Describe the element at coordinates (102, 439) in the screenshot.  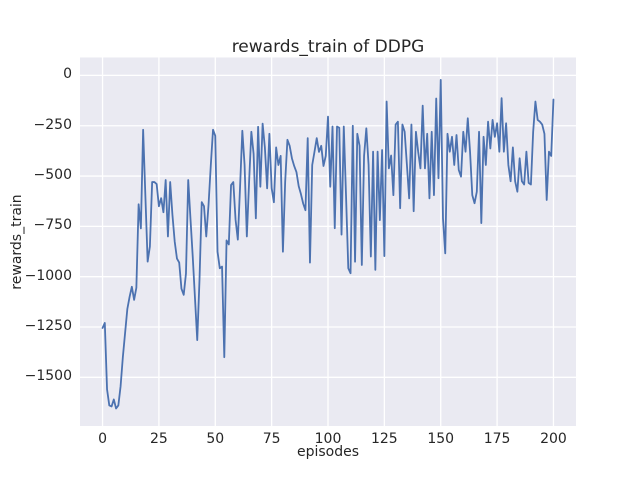
I see `x-tick-label: 0` at that location.